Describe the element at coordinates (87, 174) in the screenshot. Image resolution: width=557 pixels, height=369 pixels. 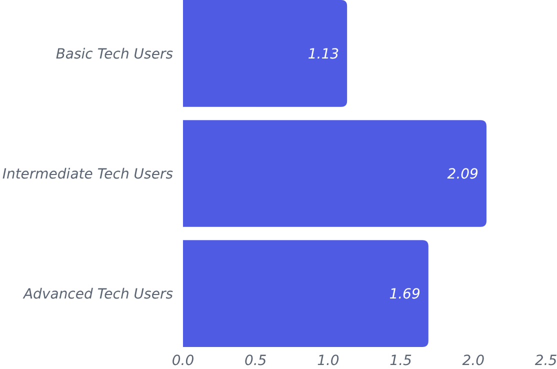
I see `y-tick-label: Intermediate Tech Users` at that location.